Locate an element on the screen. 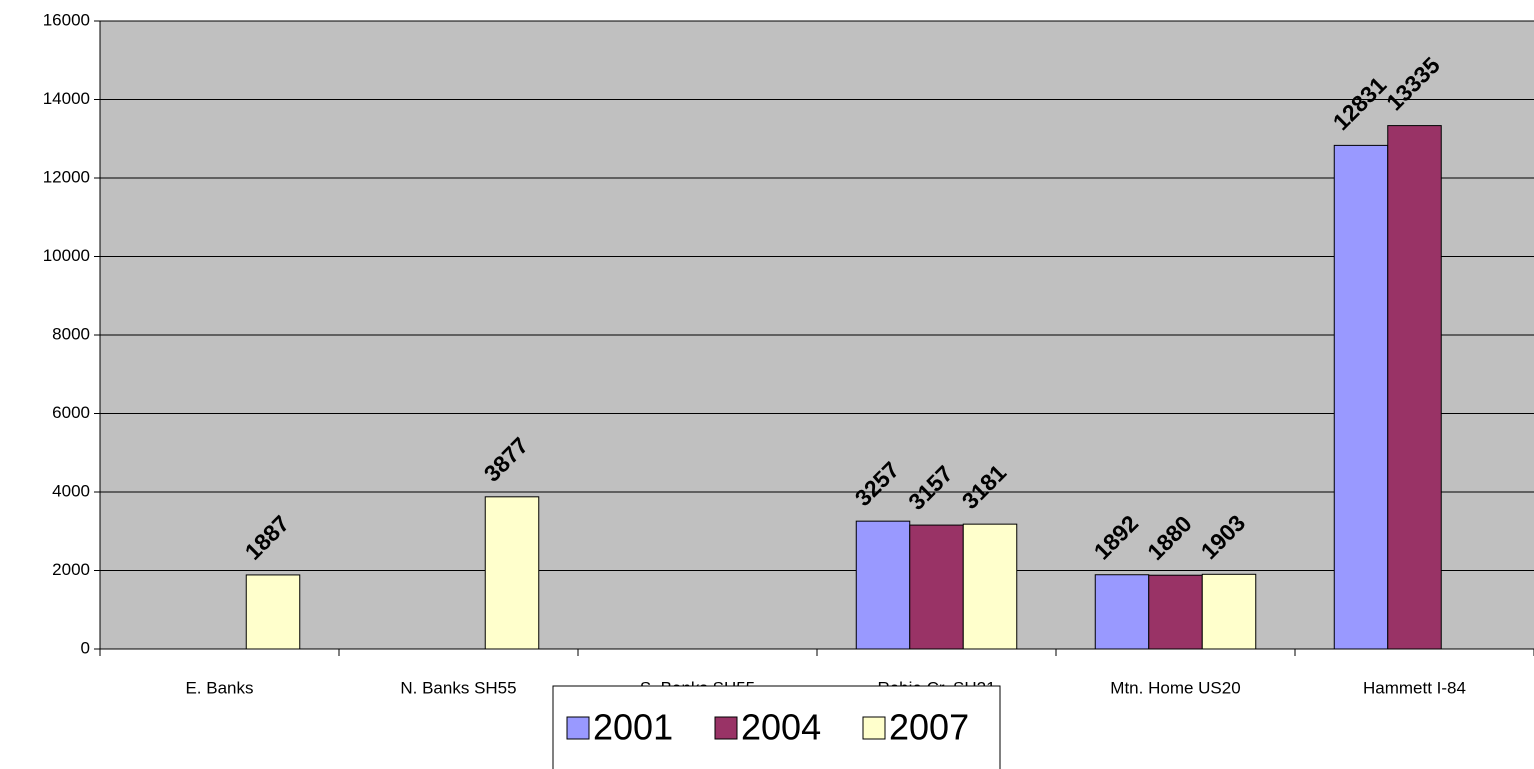 The image size is (1534, 769). y-tick-label: 10000 is located at coordinates (66, 255).